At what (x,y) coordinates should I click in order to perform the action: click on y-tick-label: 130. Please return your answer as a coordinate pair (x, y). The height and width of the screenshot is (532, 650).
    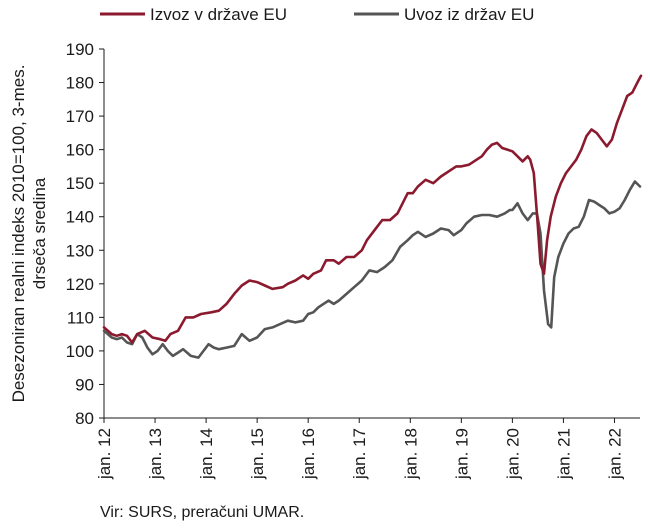
    Looking at the image, I should click on (80, 250).